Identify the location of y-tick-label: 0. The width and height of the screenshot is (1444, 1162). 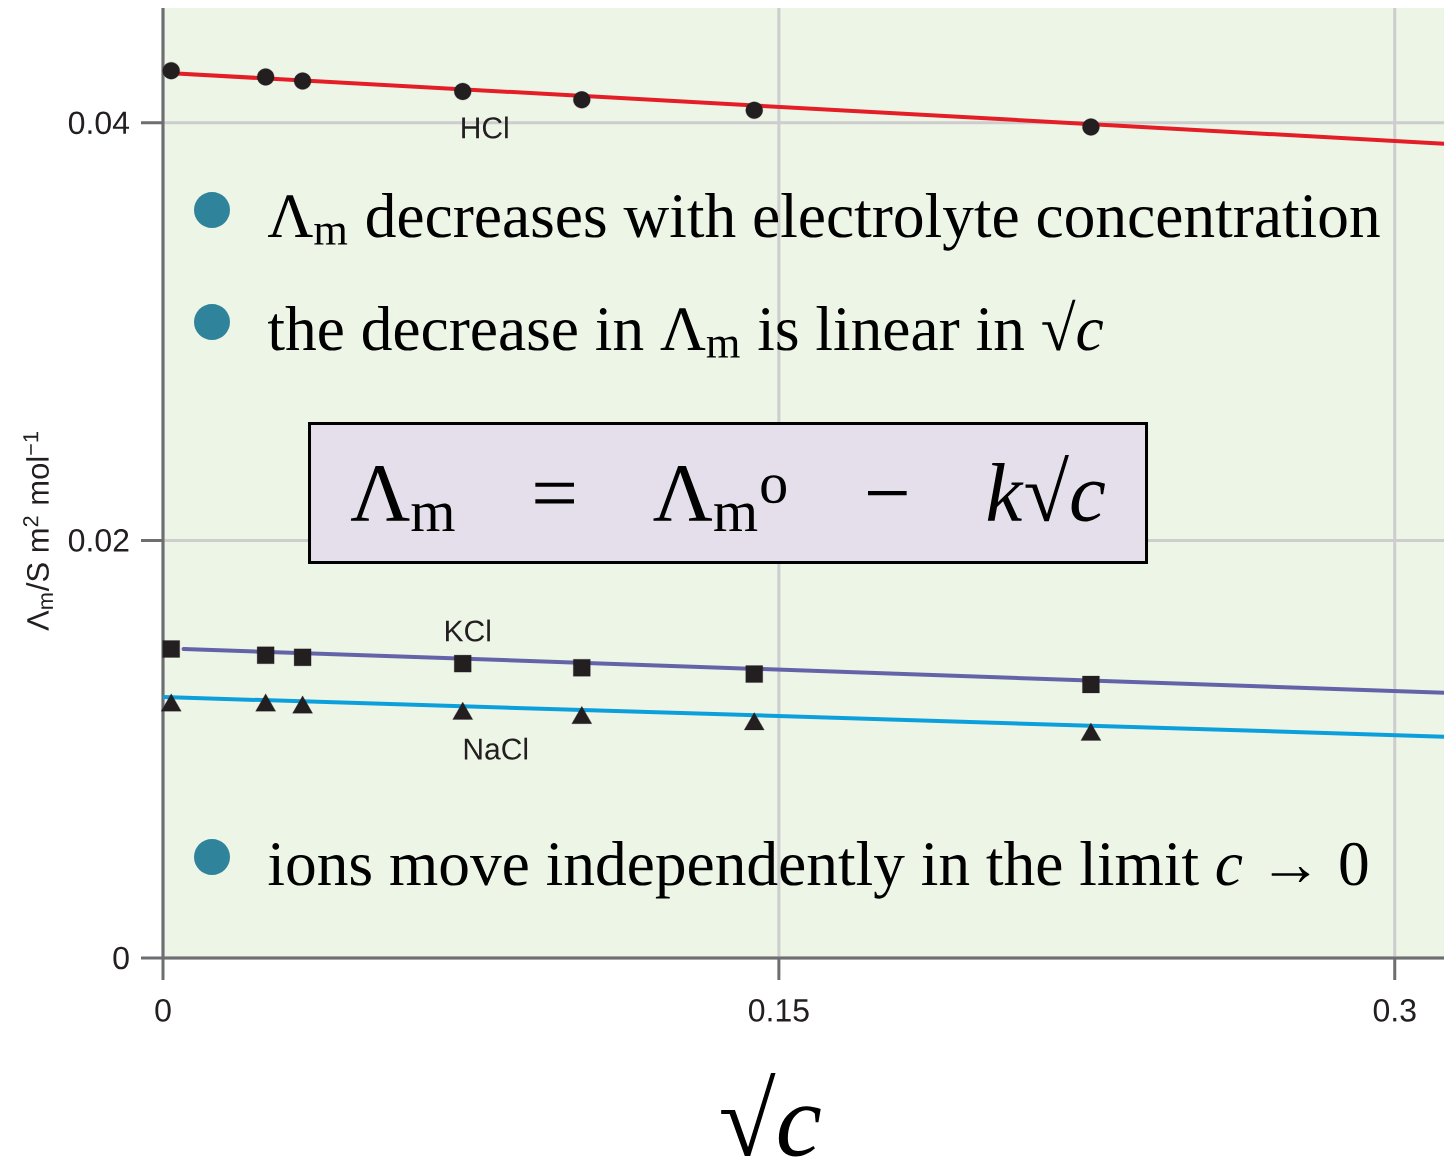
(121, 958).